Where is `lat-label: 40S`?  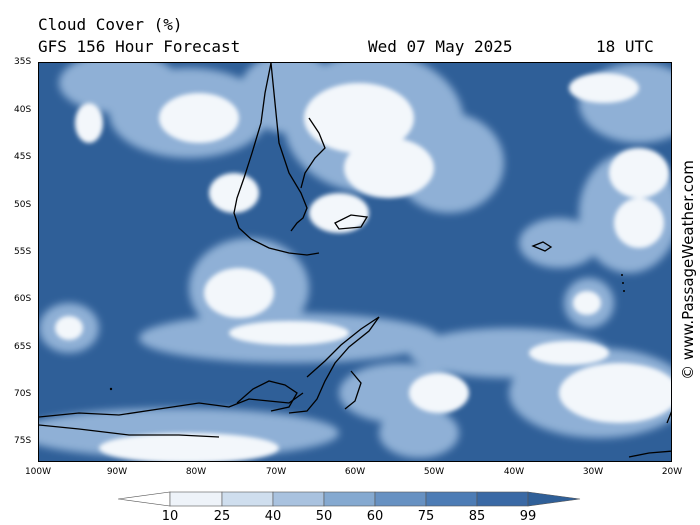
lat-label: 40S is located at coordinates (23, 110).